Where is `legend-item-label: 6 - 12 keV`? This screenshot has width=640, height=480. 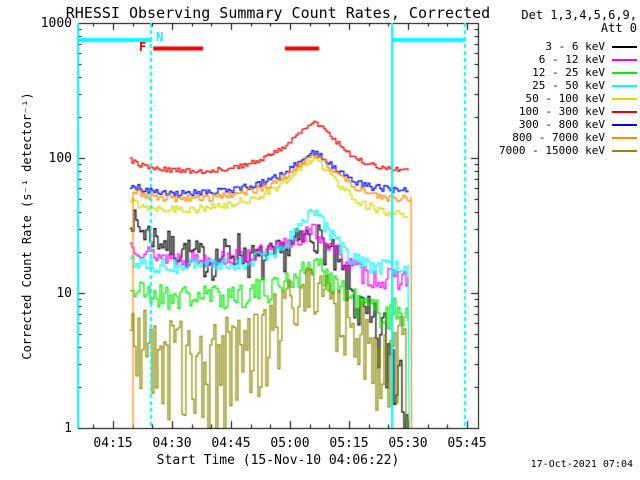
legend-item-label: 6 - 12 keV is located at coordinates (571, 59).